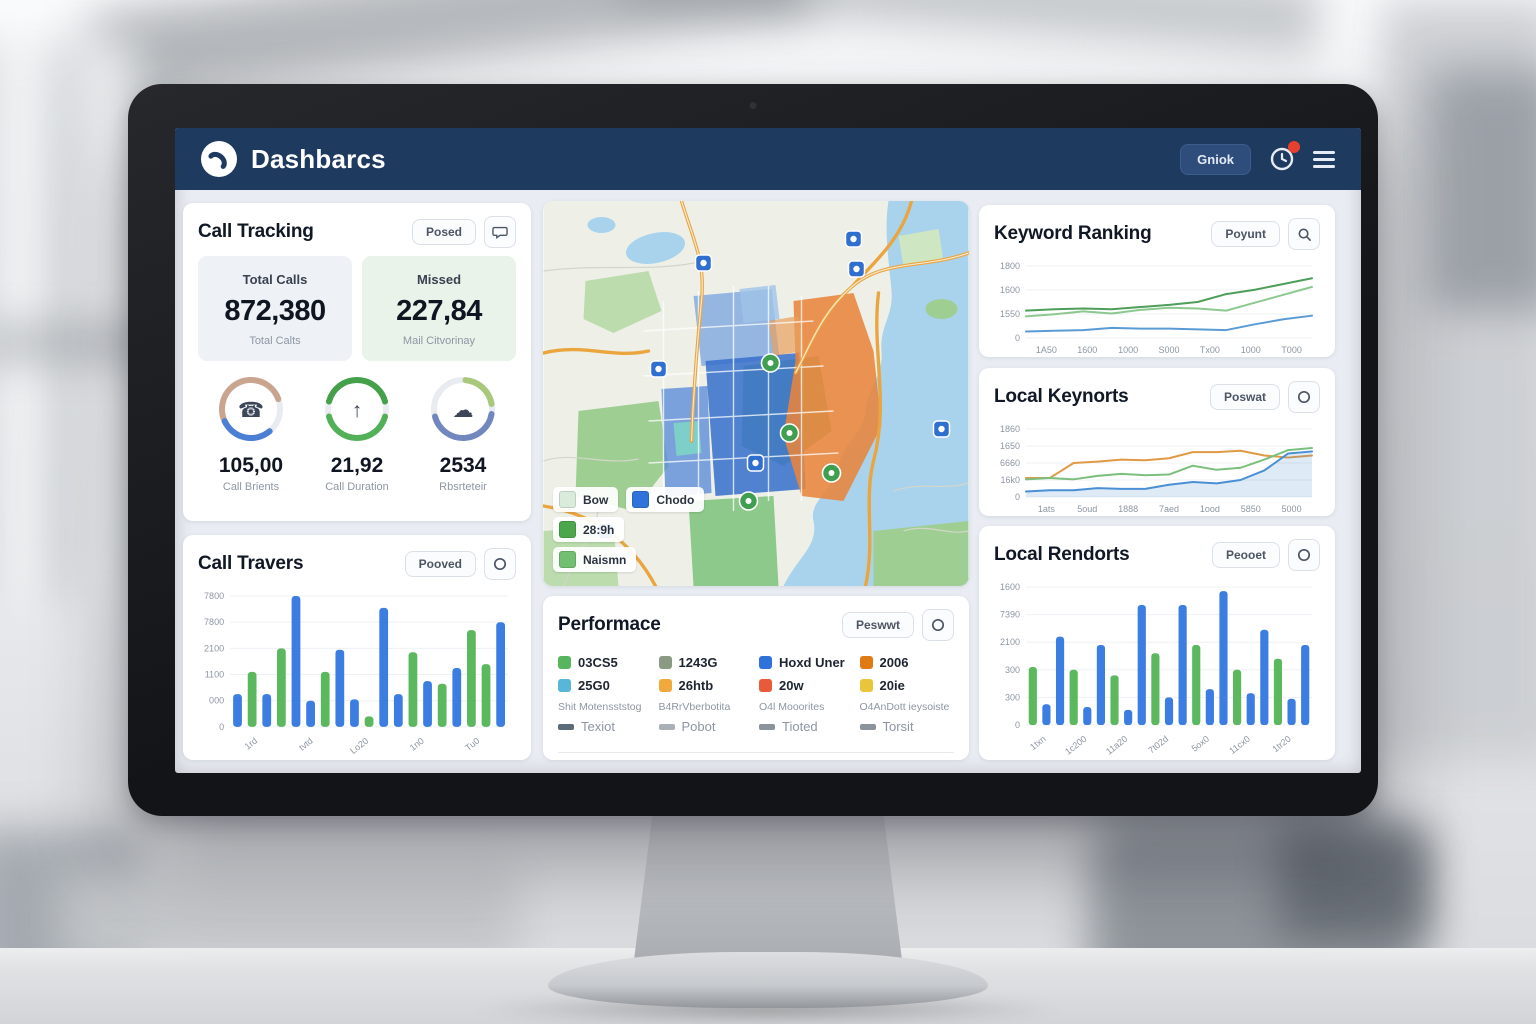  I want to click on svg-text: 1650, so click(1010, 446).